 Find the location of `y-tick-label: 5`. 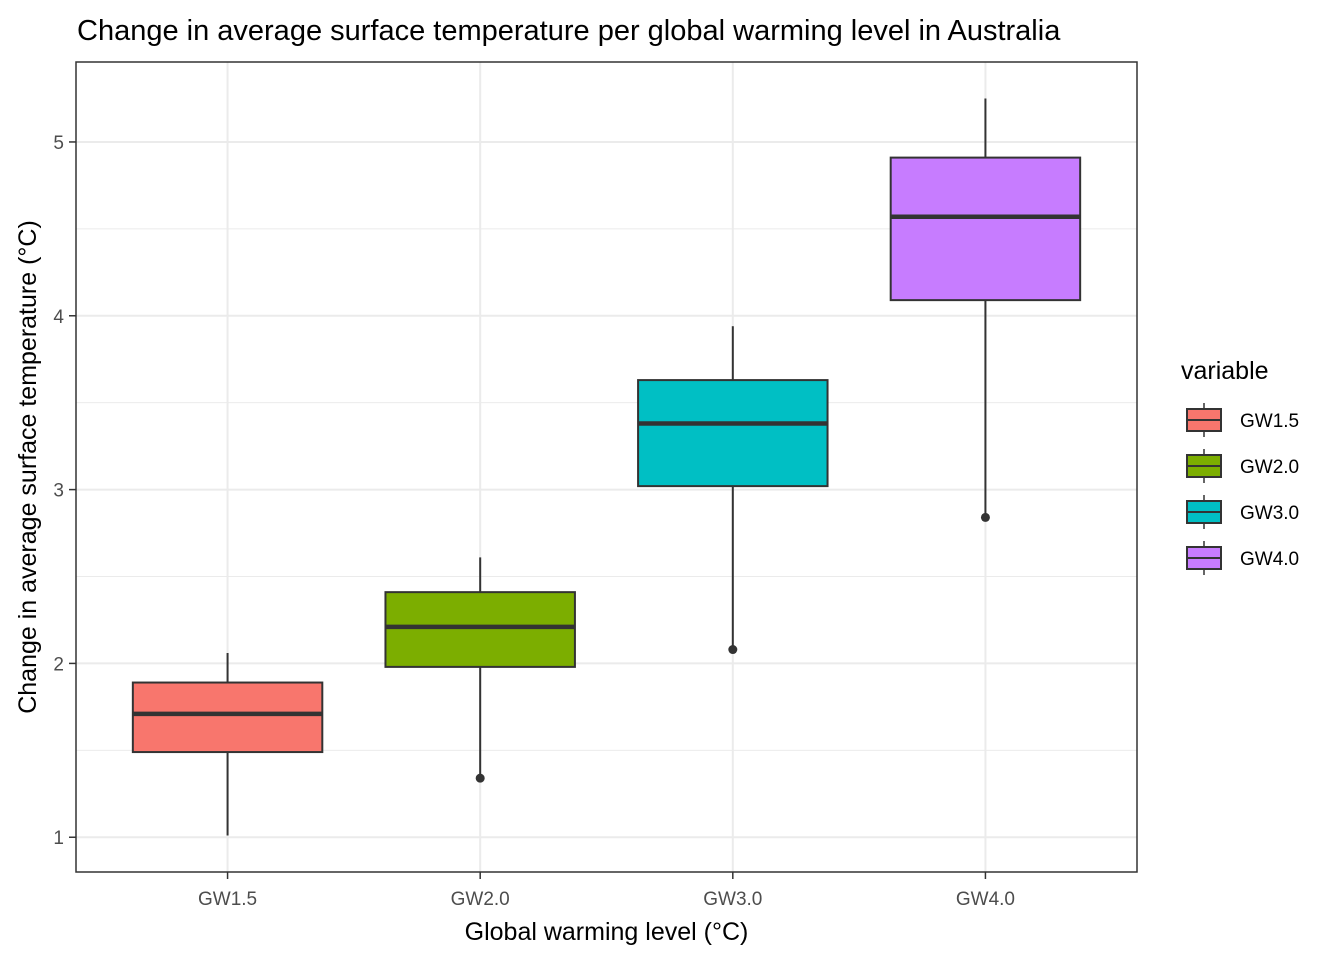

y-tick-label: 5 is located at coordinates (58, 143).